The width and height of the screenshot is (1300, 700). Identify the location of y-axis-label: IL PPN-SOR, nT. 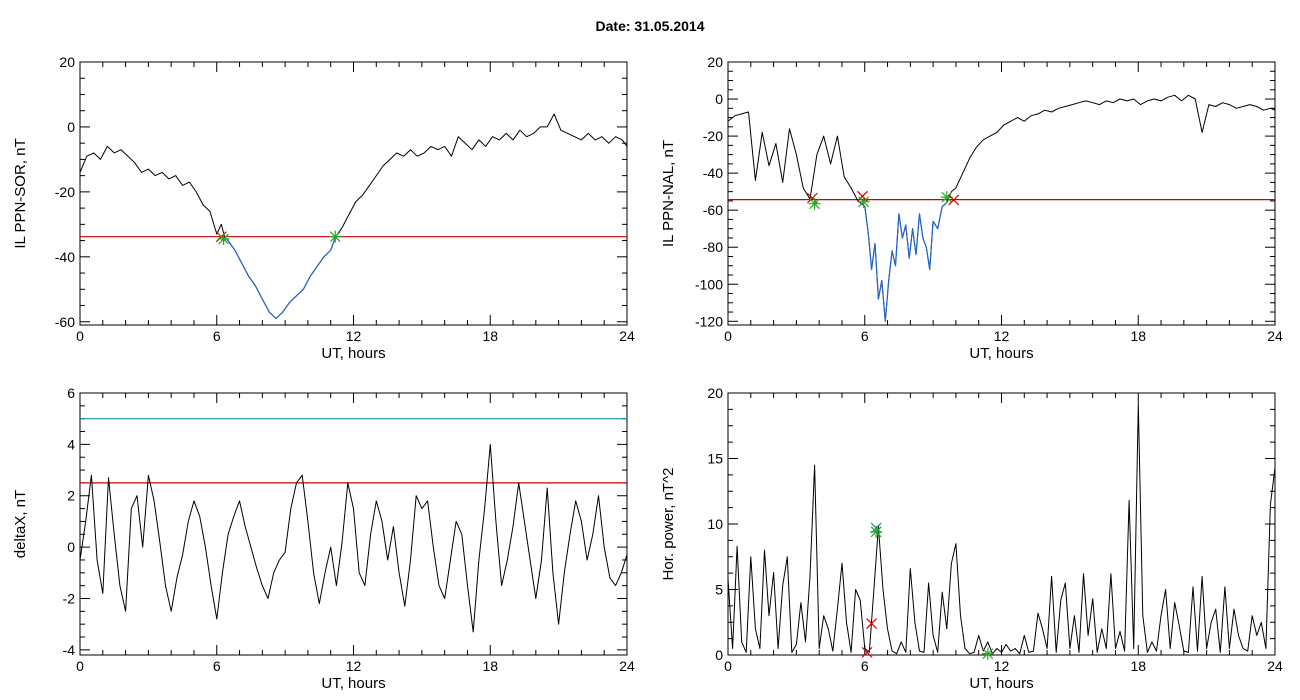
(20, 193).